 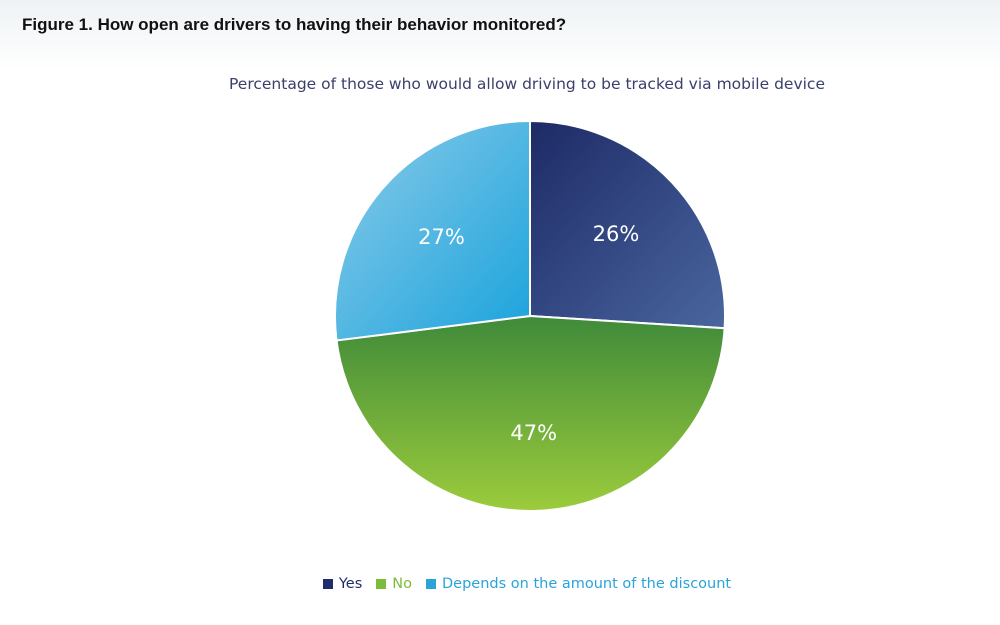 I want to click on pie-slice-yes, so click(x=627, y=224).